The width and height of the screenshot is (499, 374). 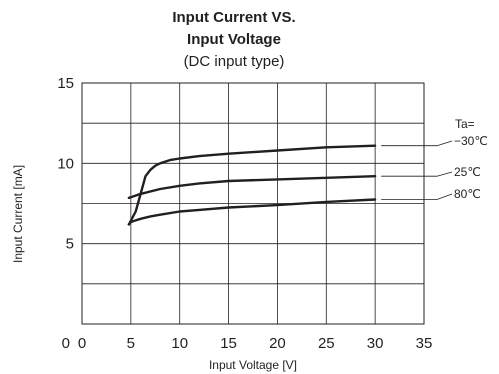 I want to click on chart-subtitle: (DC input type), so click(x=234, y=61).